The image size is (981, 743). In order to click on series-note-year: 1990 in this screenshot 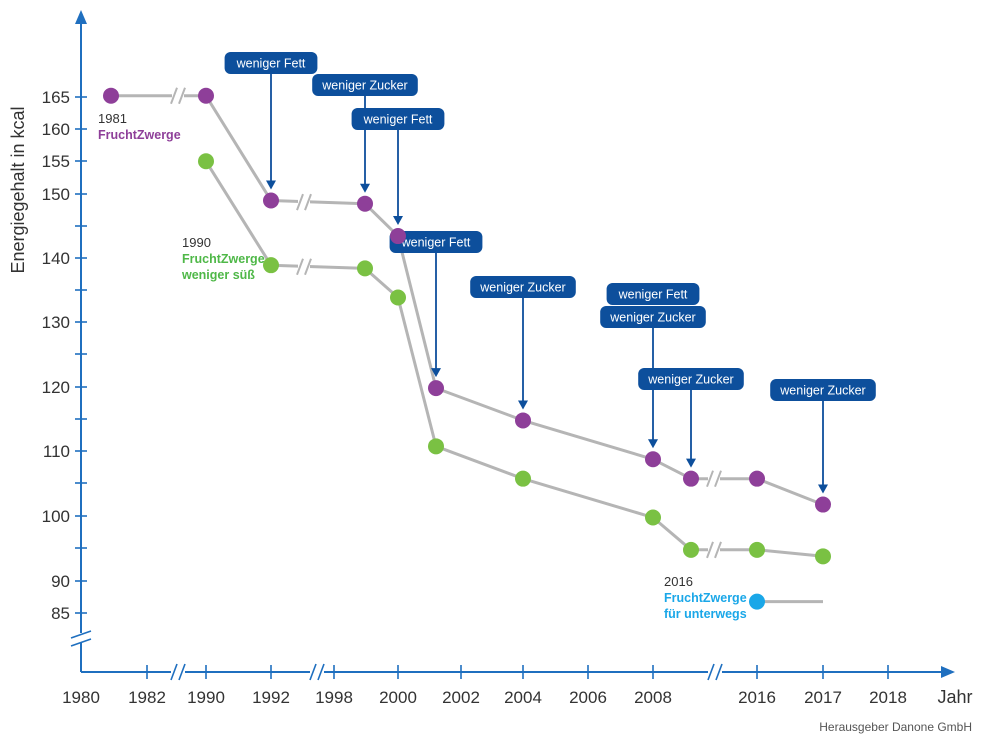, I will do `click(196, 242)`.